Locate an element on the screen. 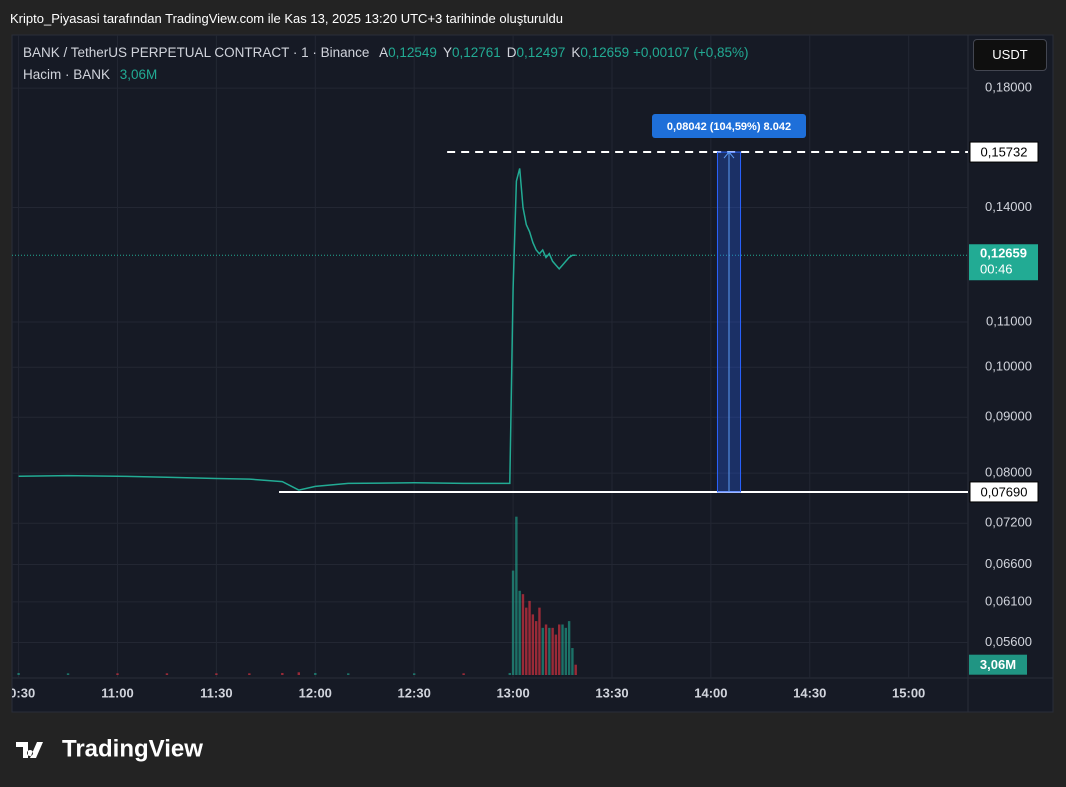 This screenshot has height=787, width=1066. ohlc-value: 0,12659 is located at coordinates (605, 52).